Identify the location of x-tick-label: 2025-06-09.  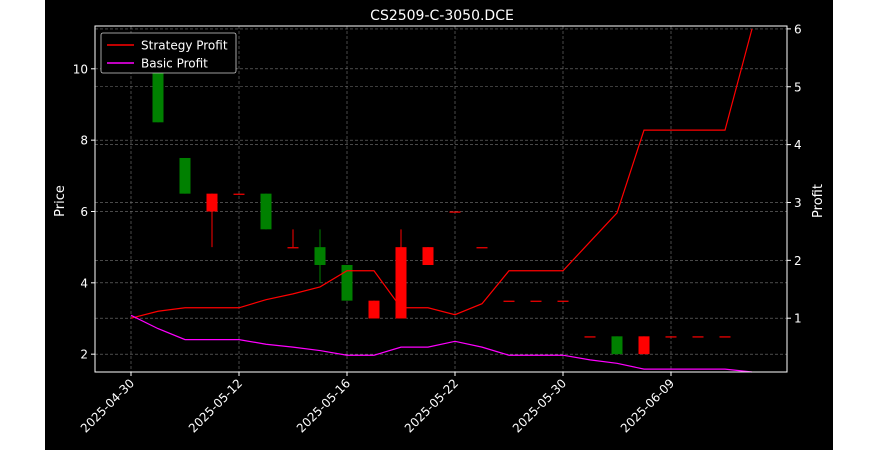
(647, 405).